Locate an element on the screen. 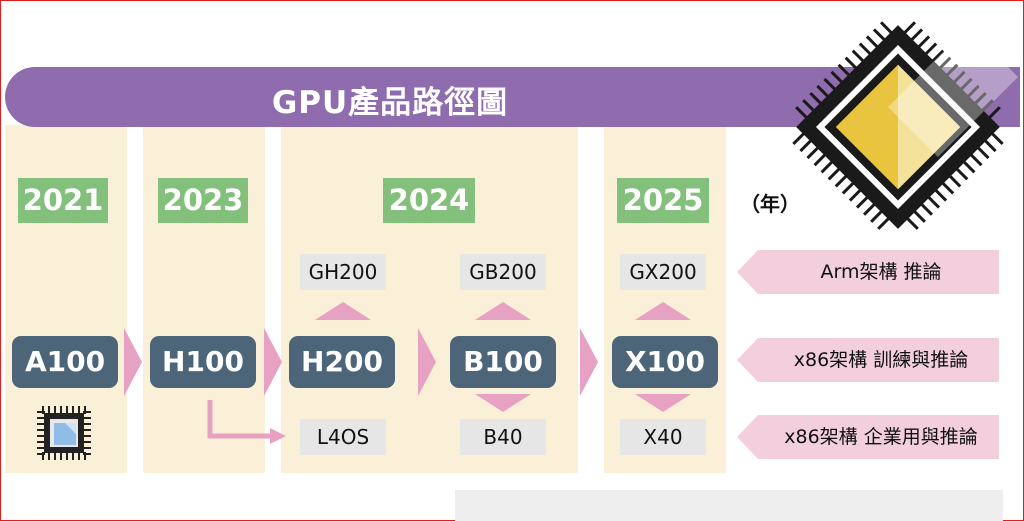 The height and width of the screenshot is (521, 1024). chip-h200: H200 is located at coordinates (342, 362).